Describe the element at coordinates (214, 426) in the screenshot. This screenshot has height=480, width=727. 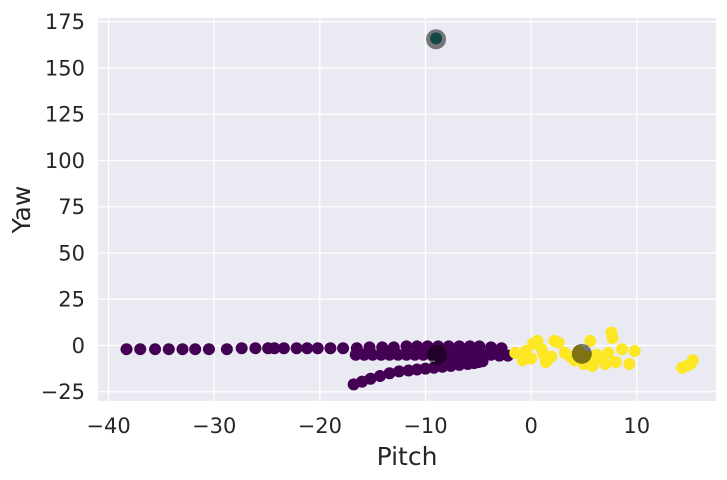
I see `x-tick-label: −30` at that location.